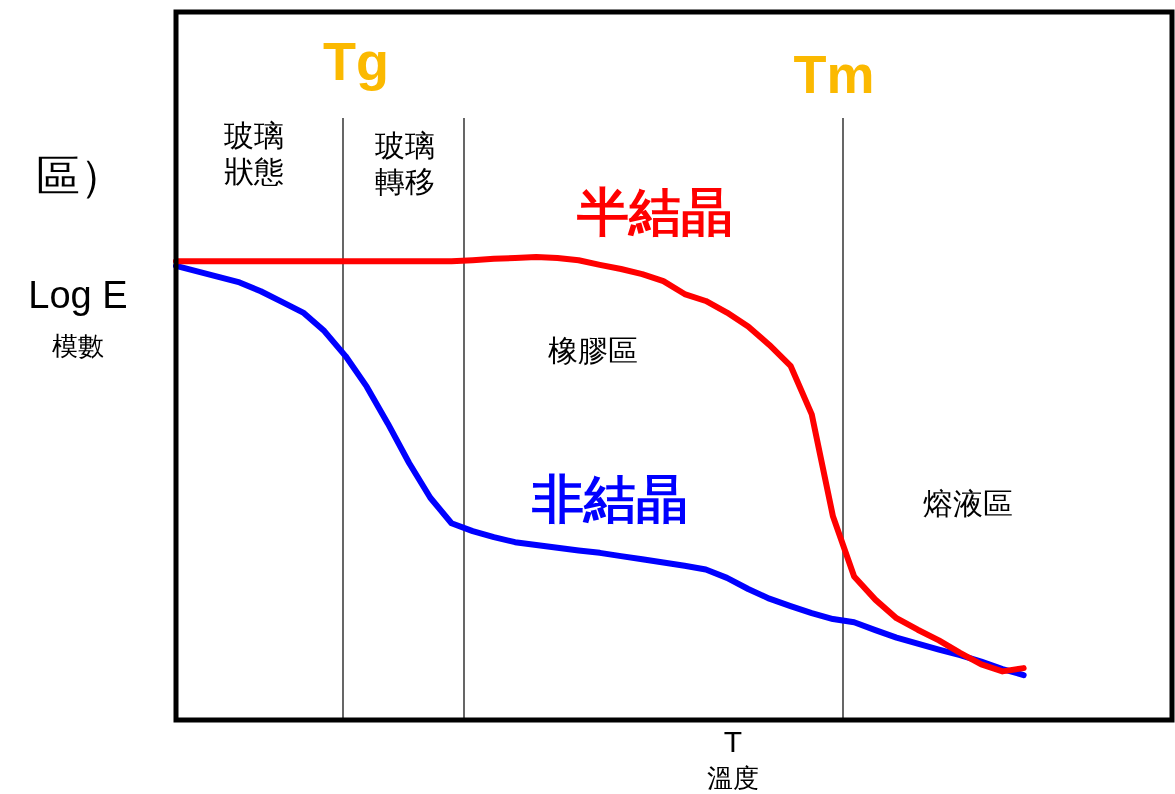 This screenshot has height=794, width=1175. What do you see at coordinates (733, 742) in the screenshot?
I see `x-axis-title: T` at bounding box center [733, 742].